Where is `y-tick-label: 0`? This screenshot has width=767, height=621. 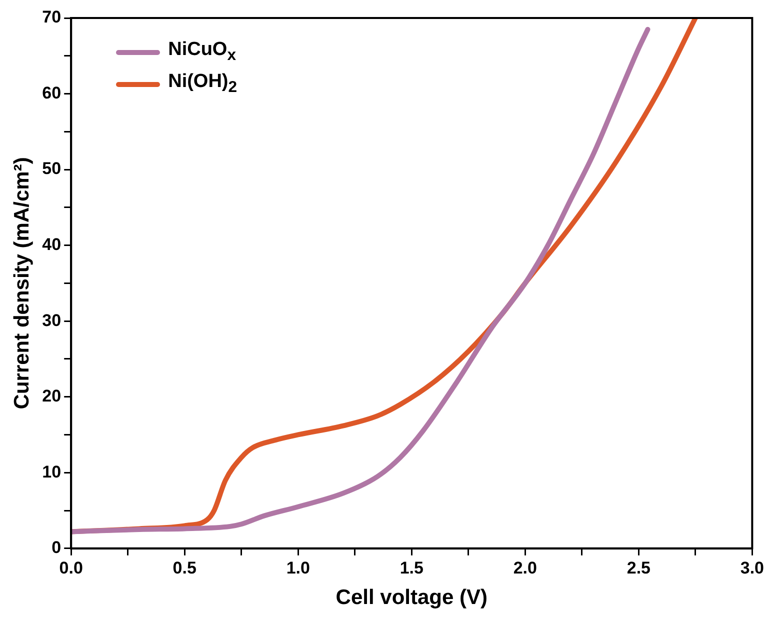
y-tick-label: 0 is located at coordinates (57, 548).